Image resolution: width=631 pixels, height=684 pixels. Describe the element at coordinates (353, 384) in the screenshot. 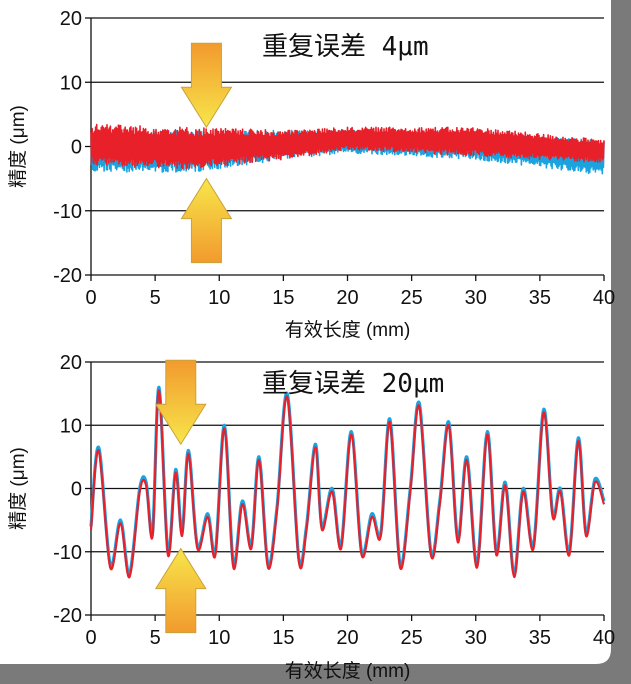

I see `repeat-error-annotation: 重复误差 20μm` at that location.